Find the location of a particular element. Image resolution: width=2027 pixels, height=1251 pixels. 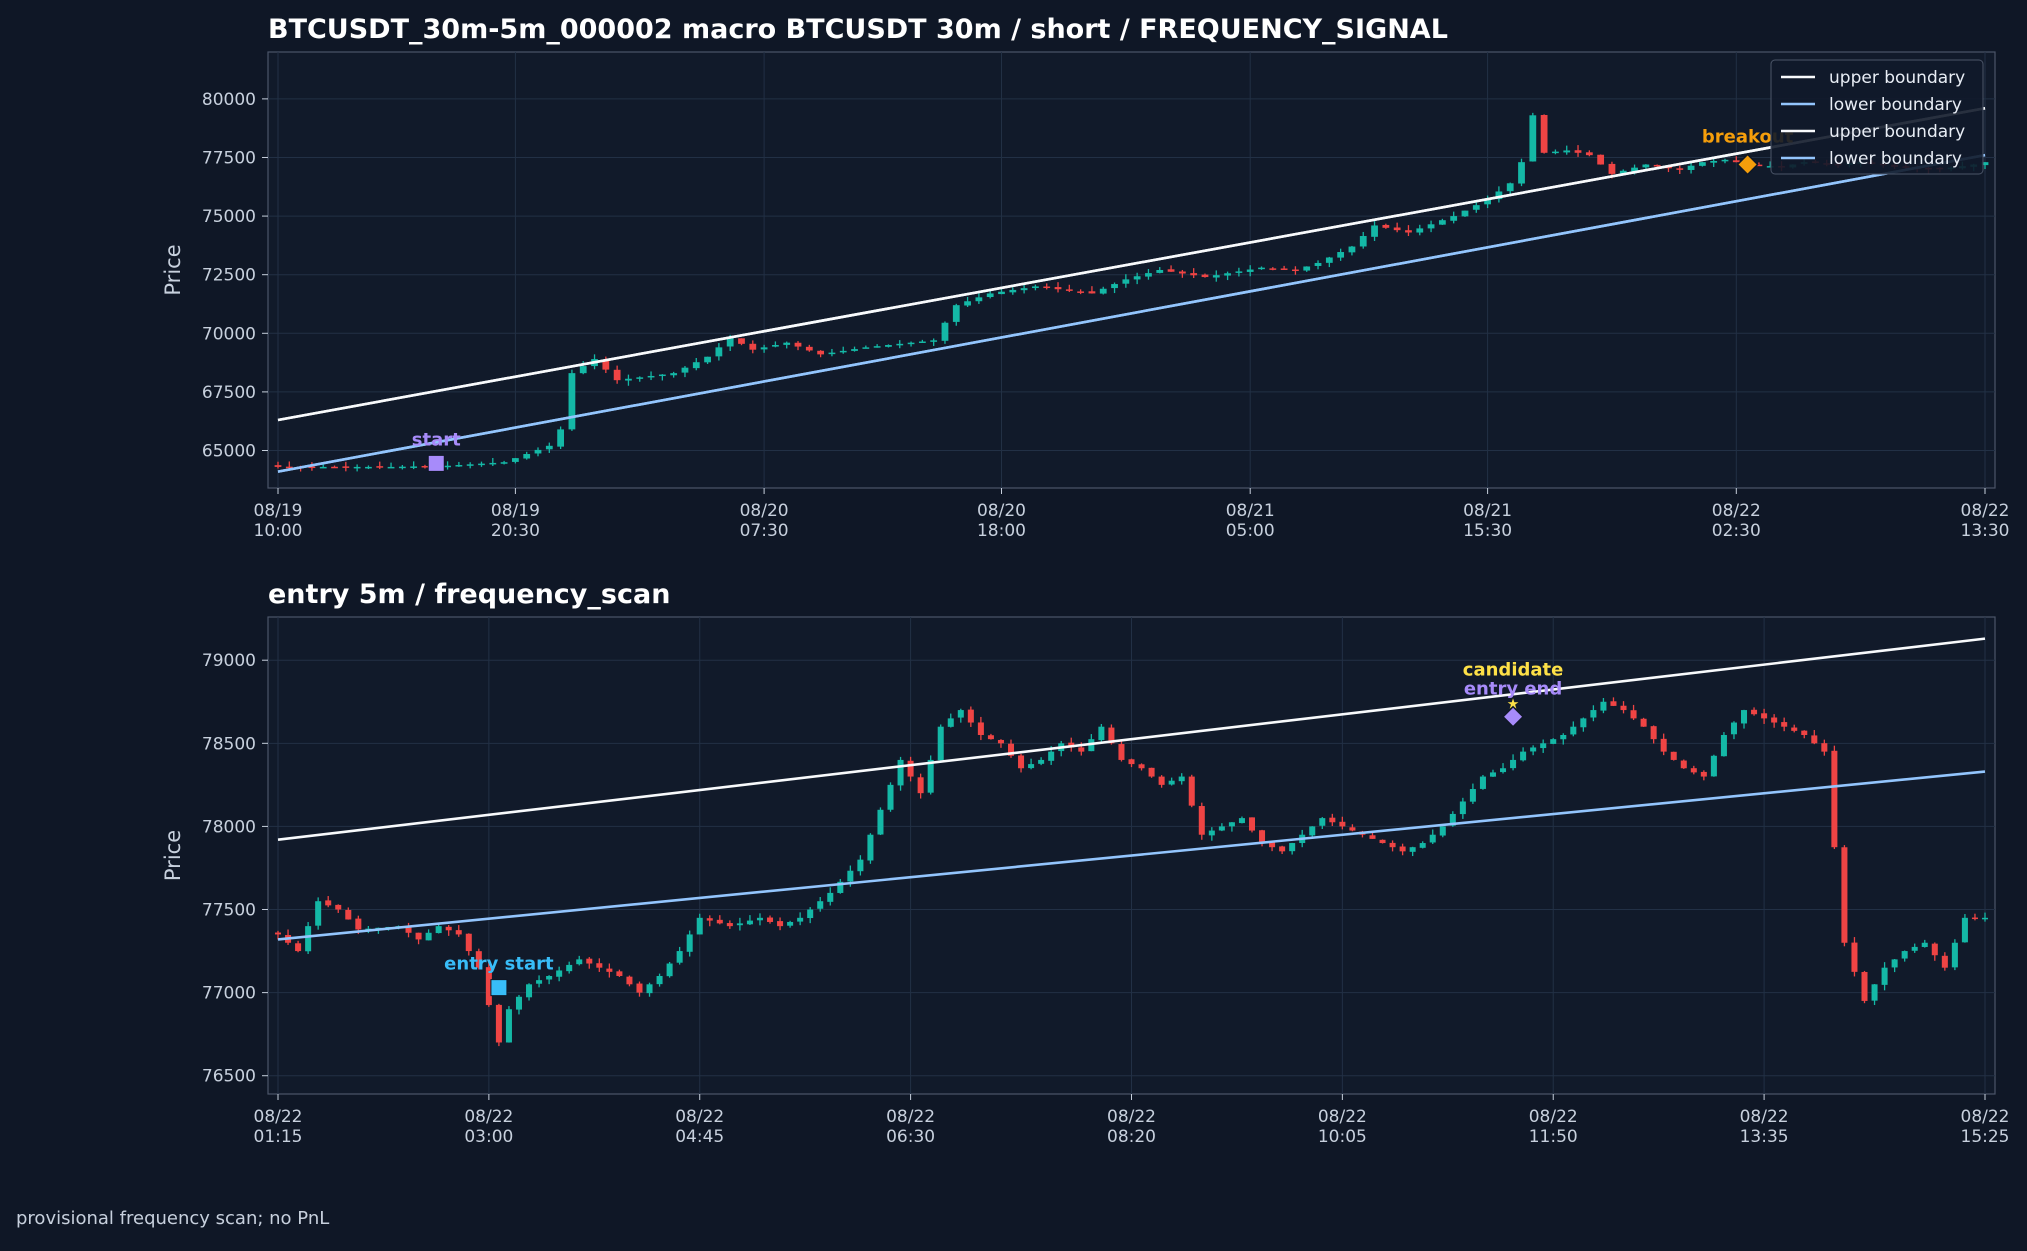

x-tick-time: 08:20 is located at coordinates (1131, 1137).